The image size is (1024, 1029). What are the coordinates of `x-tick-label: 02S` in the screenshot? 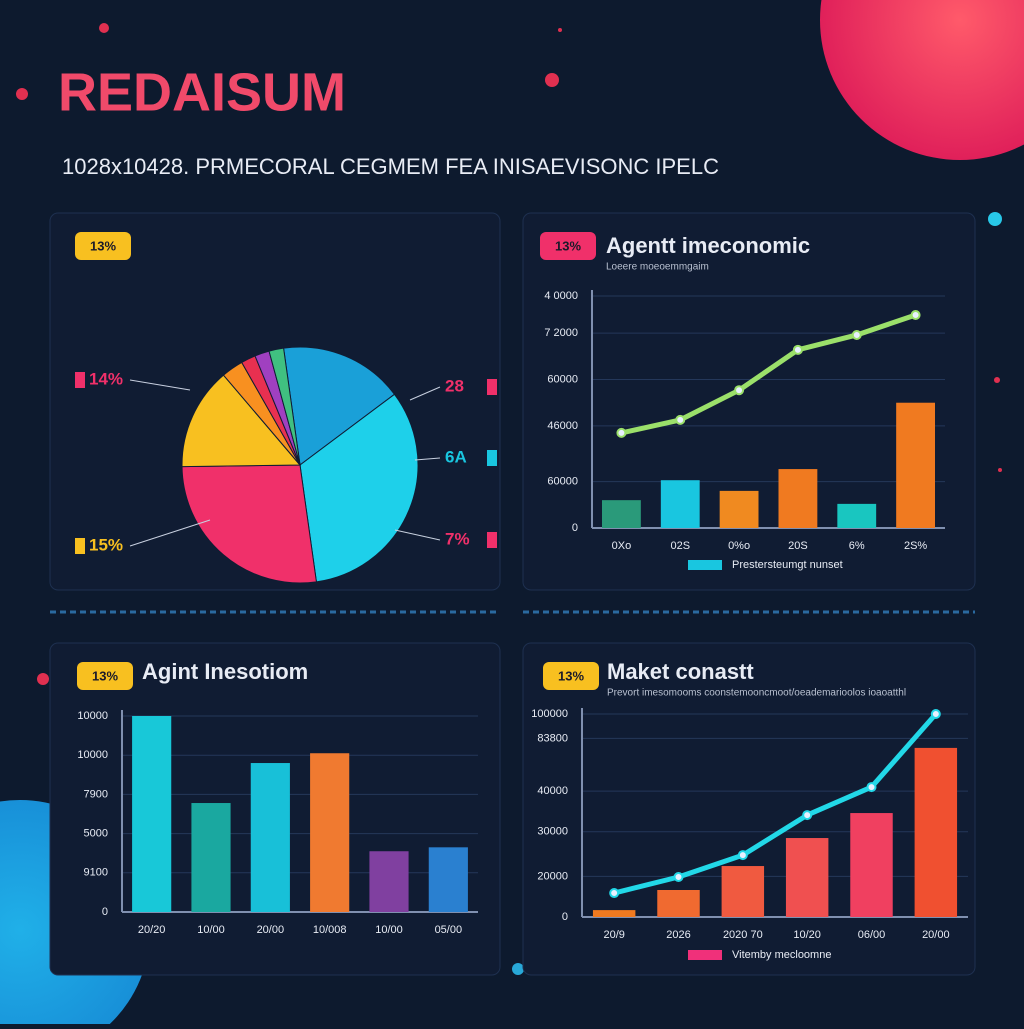 It's located at (680, 546).